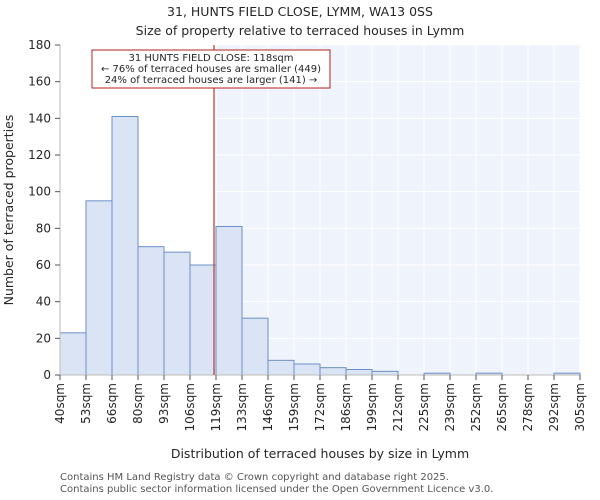  What do you see at coordinates (43, 302) in the screenshot?
I see `y-tick-label: 40` at bounding box center [43, 302].